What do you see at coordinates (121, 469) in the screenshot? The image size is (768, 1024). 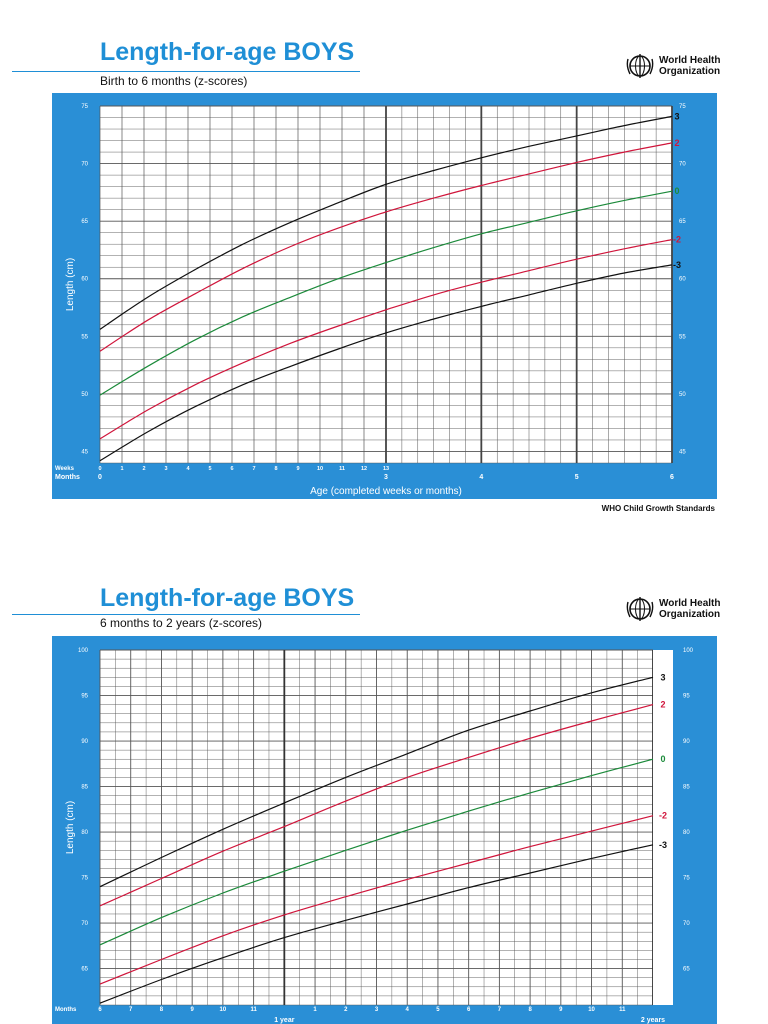 I see `chart1-week-tick: 1` at bounding box center [121, 469].